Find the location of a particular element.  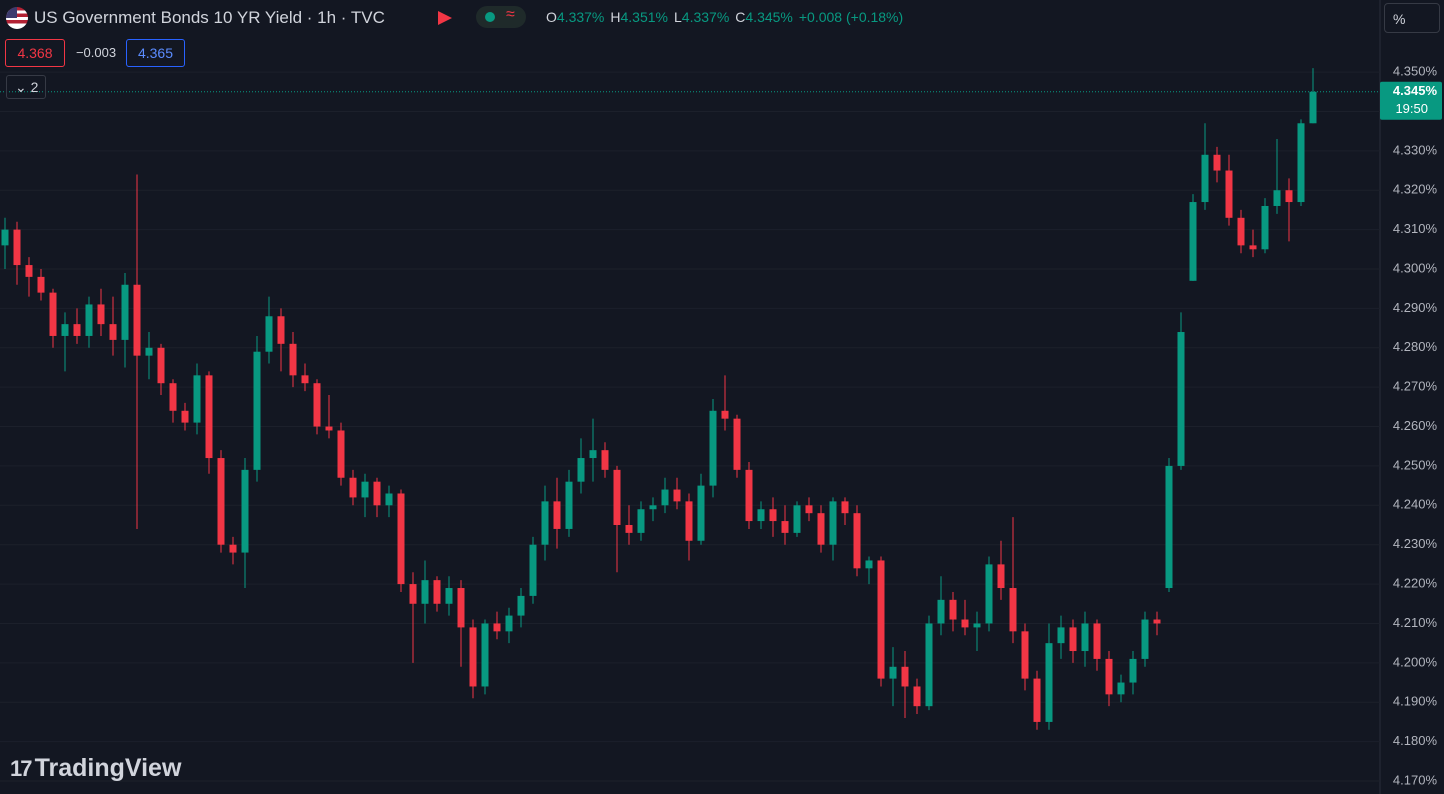

legend-change: +0.008 (+0.18%) is located at coordinates (851, 17).